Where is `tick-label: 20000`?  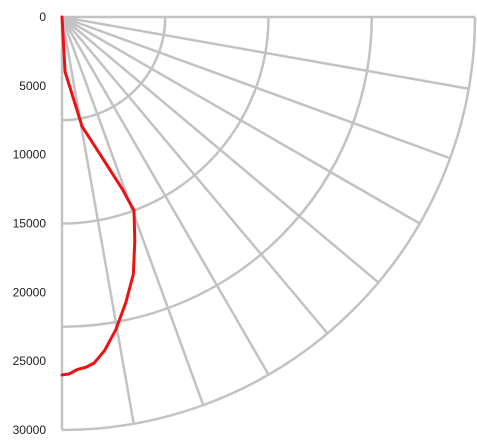 tick-label: 20000 is located at coordinates (30, 292).